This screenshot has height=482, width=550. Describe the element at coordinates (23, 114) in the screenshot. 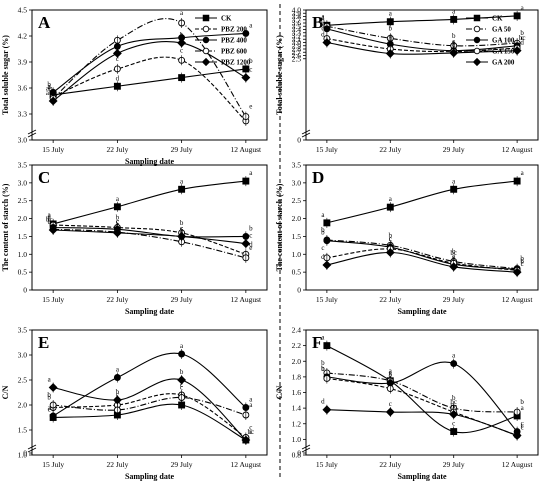

I see `y-tick-label: 3.3` at that location.